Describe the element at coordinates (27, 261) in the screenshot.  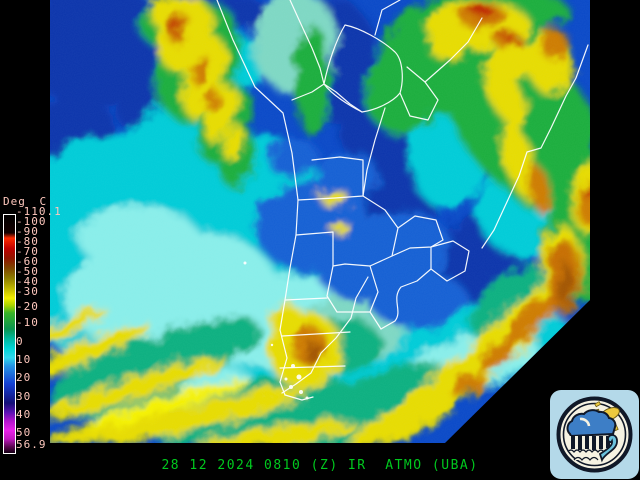
I see `colorbar-tick: -60` at that location.